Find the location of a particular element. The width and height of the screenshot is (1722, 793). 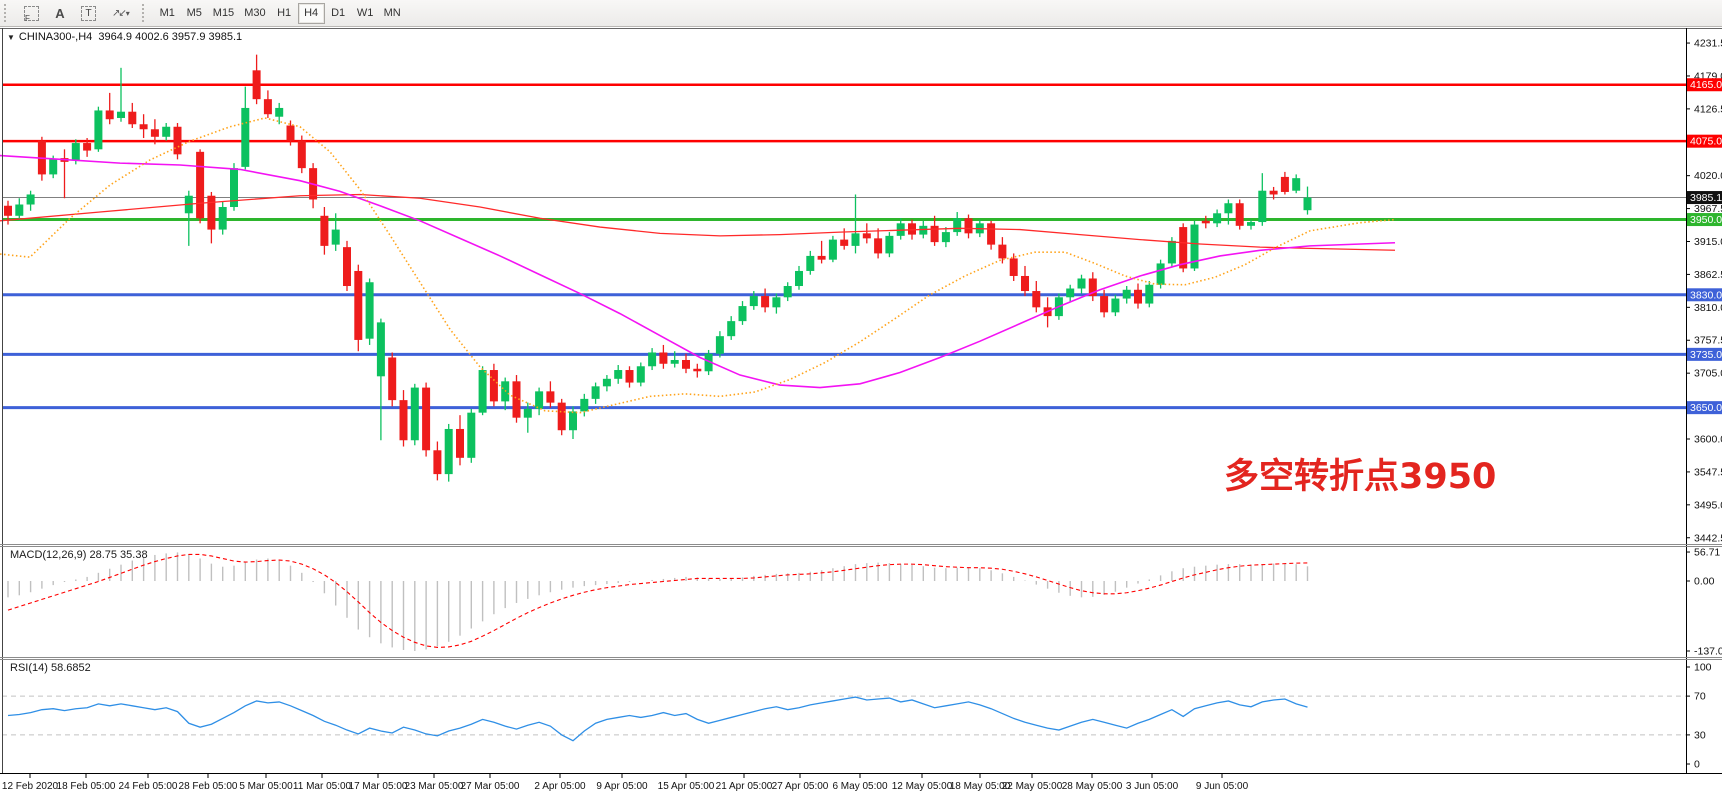

text-label-button: A is located at coordinates (60, 13).